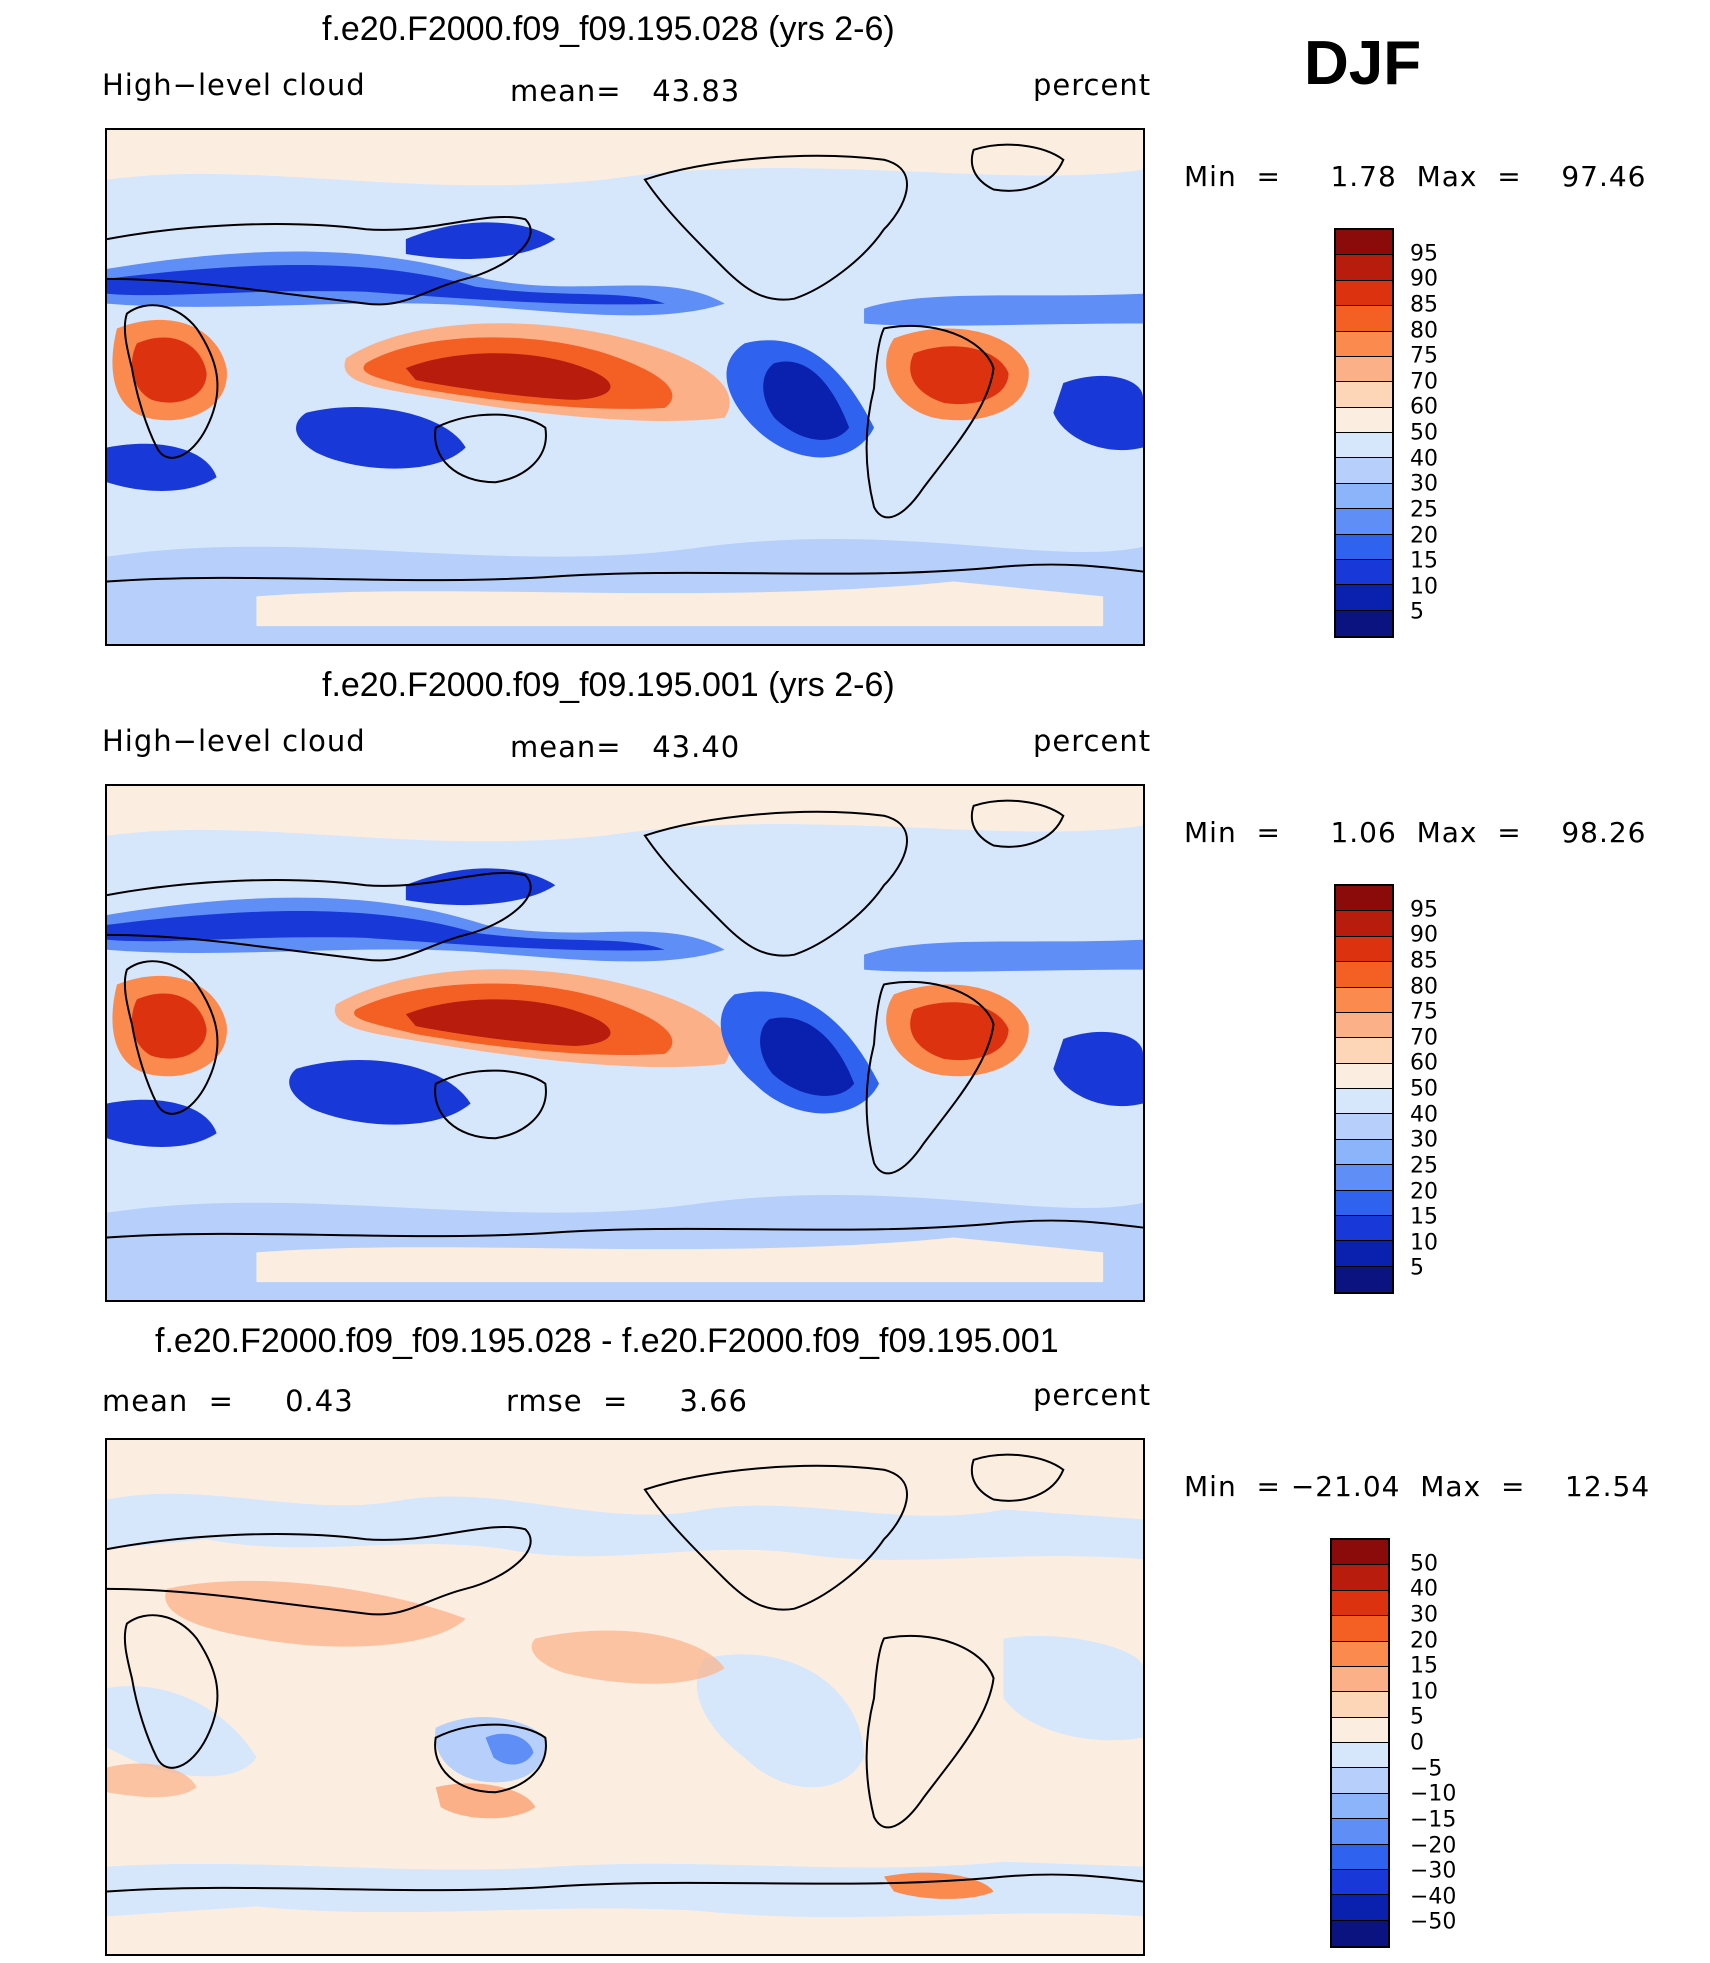  I want to click on panel-3-colorbar, so click(1360, 1743).